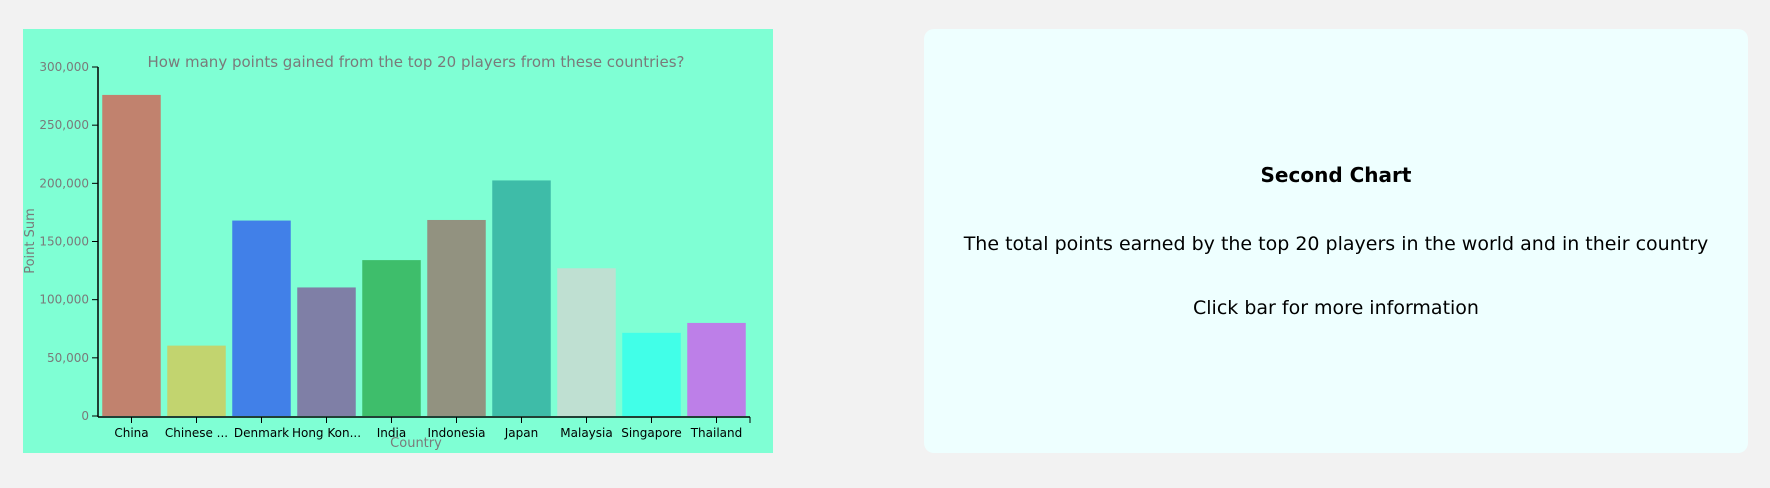 The width and height of the screenshot is (1770, 488). I want to click on x-tick-label: Thailand, so click(716, 433).